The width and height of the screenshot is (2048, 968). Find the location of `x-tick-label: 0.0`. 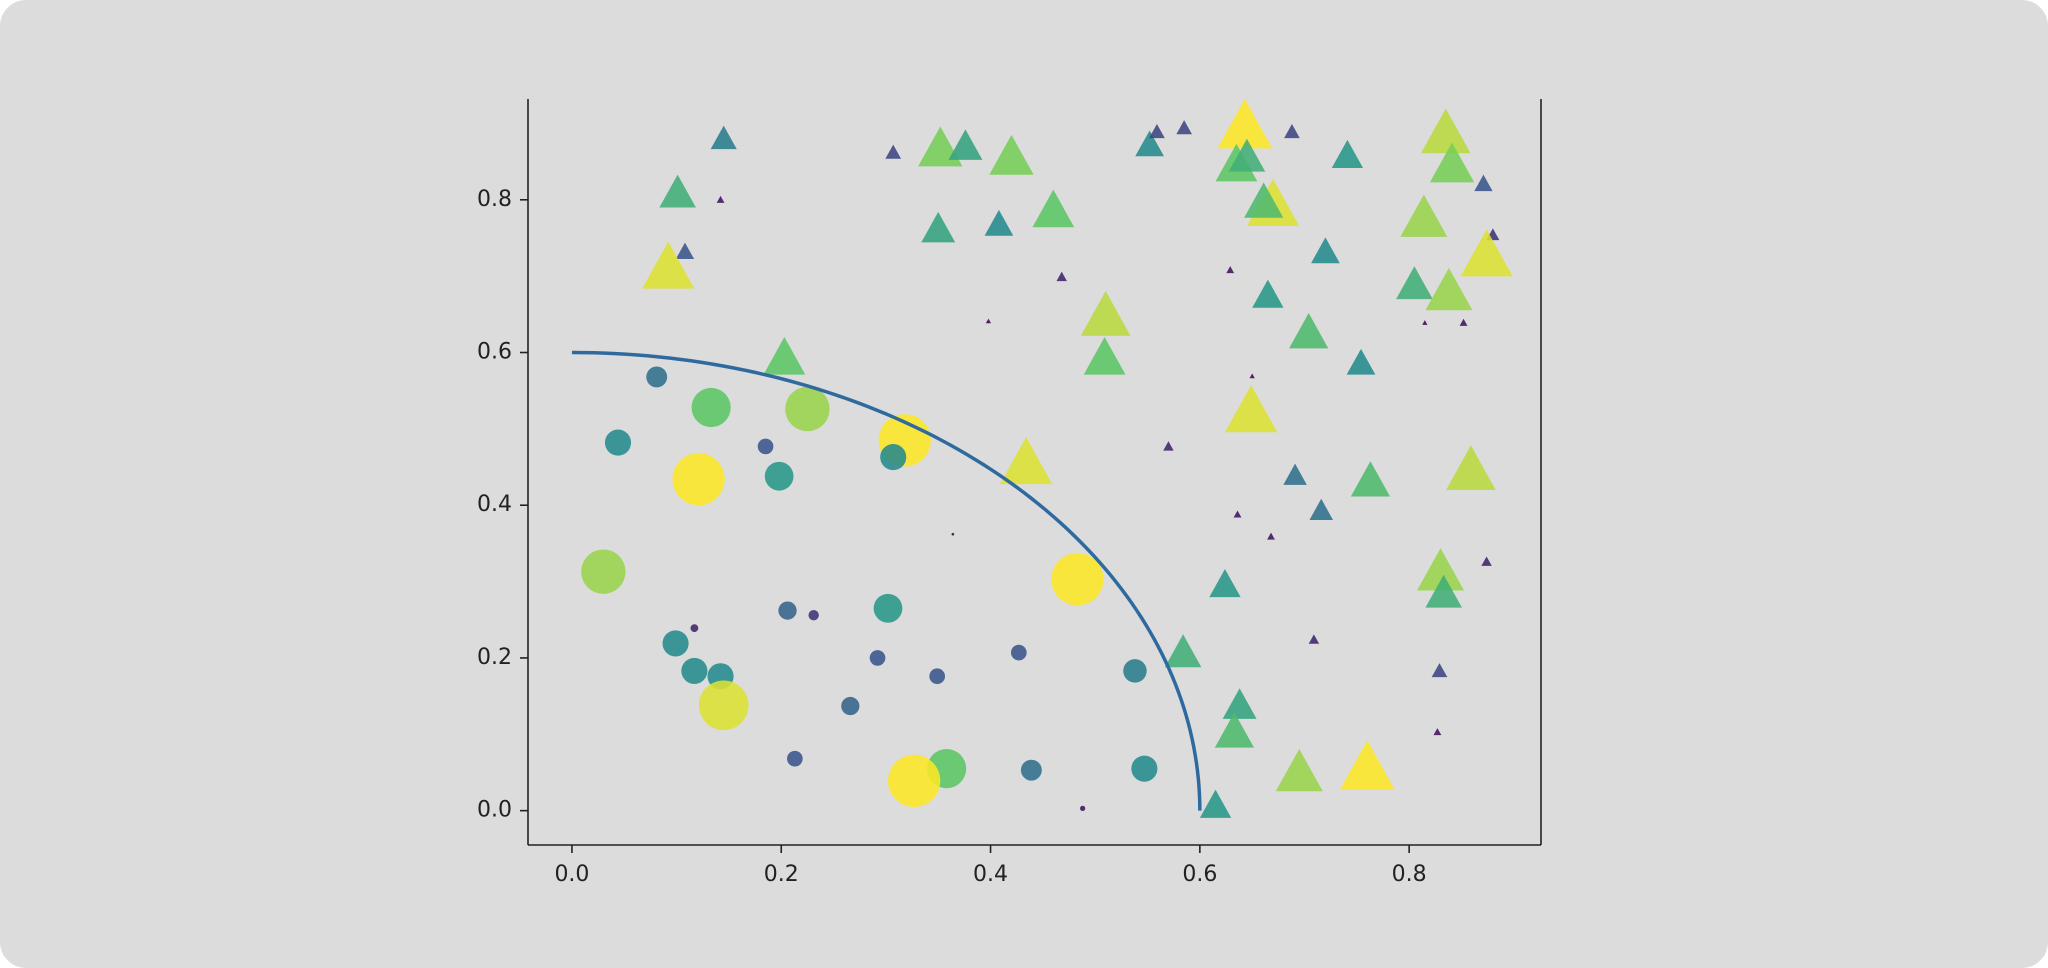

x-tick-label: 0.0 is located at coordinates (571, 874).